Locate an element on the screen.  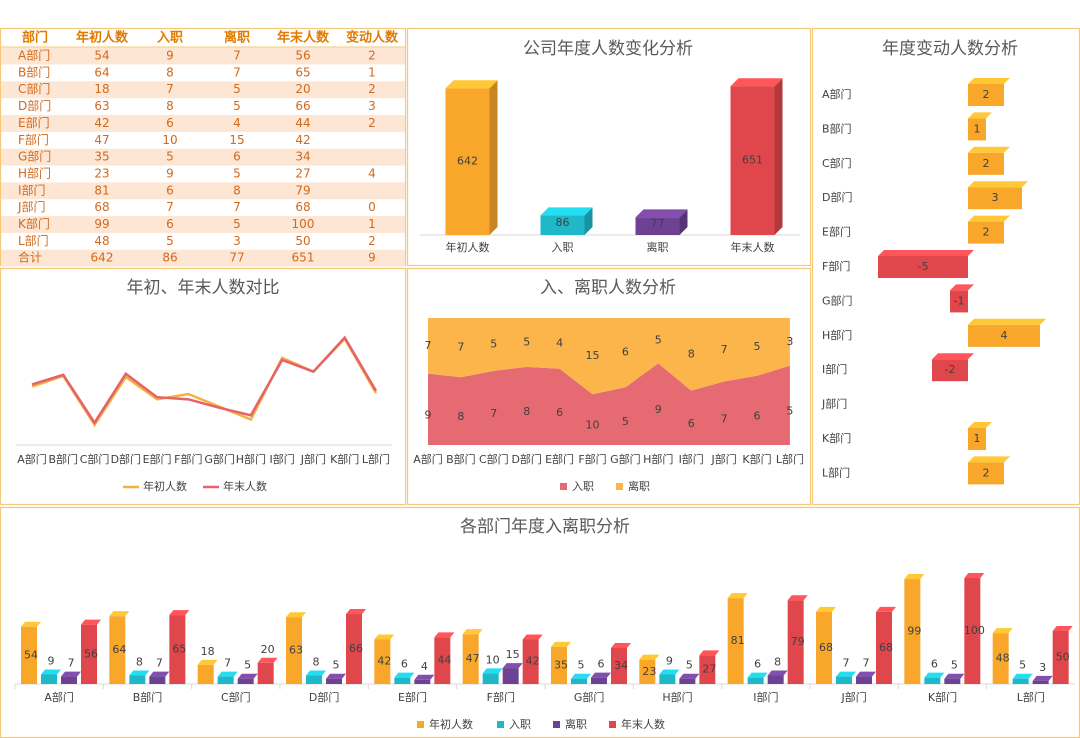
x-tick-label: I部门 is located at coordinates (765, 697).